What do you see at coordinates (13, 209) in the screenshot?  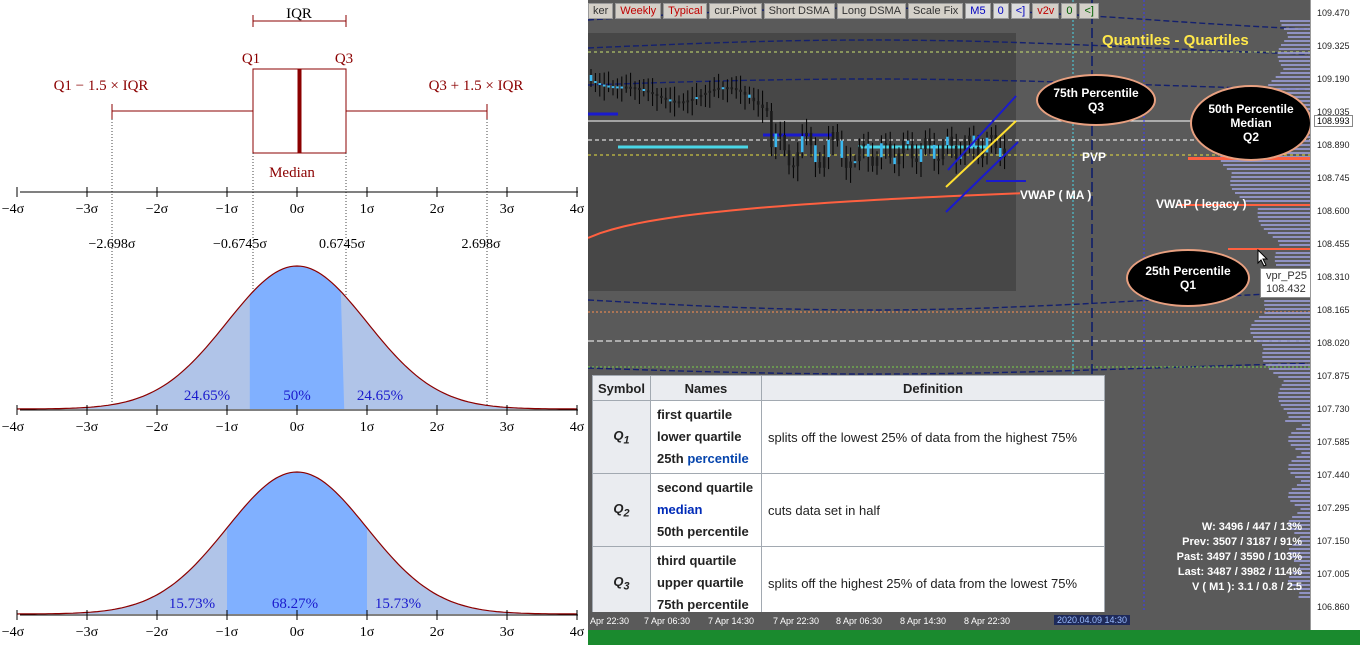 I see `axis-tick-label: −4σ` at bounding box center [13, 209].